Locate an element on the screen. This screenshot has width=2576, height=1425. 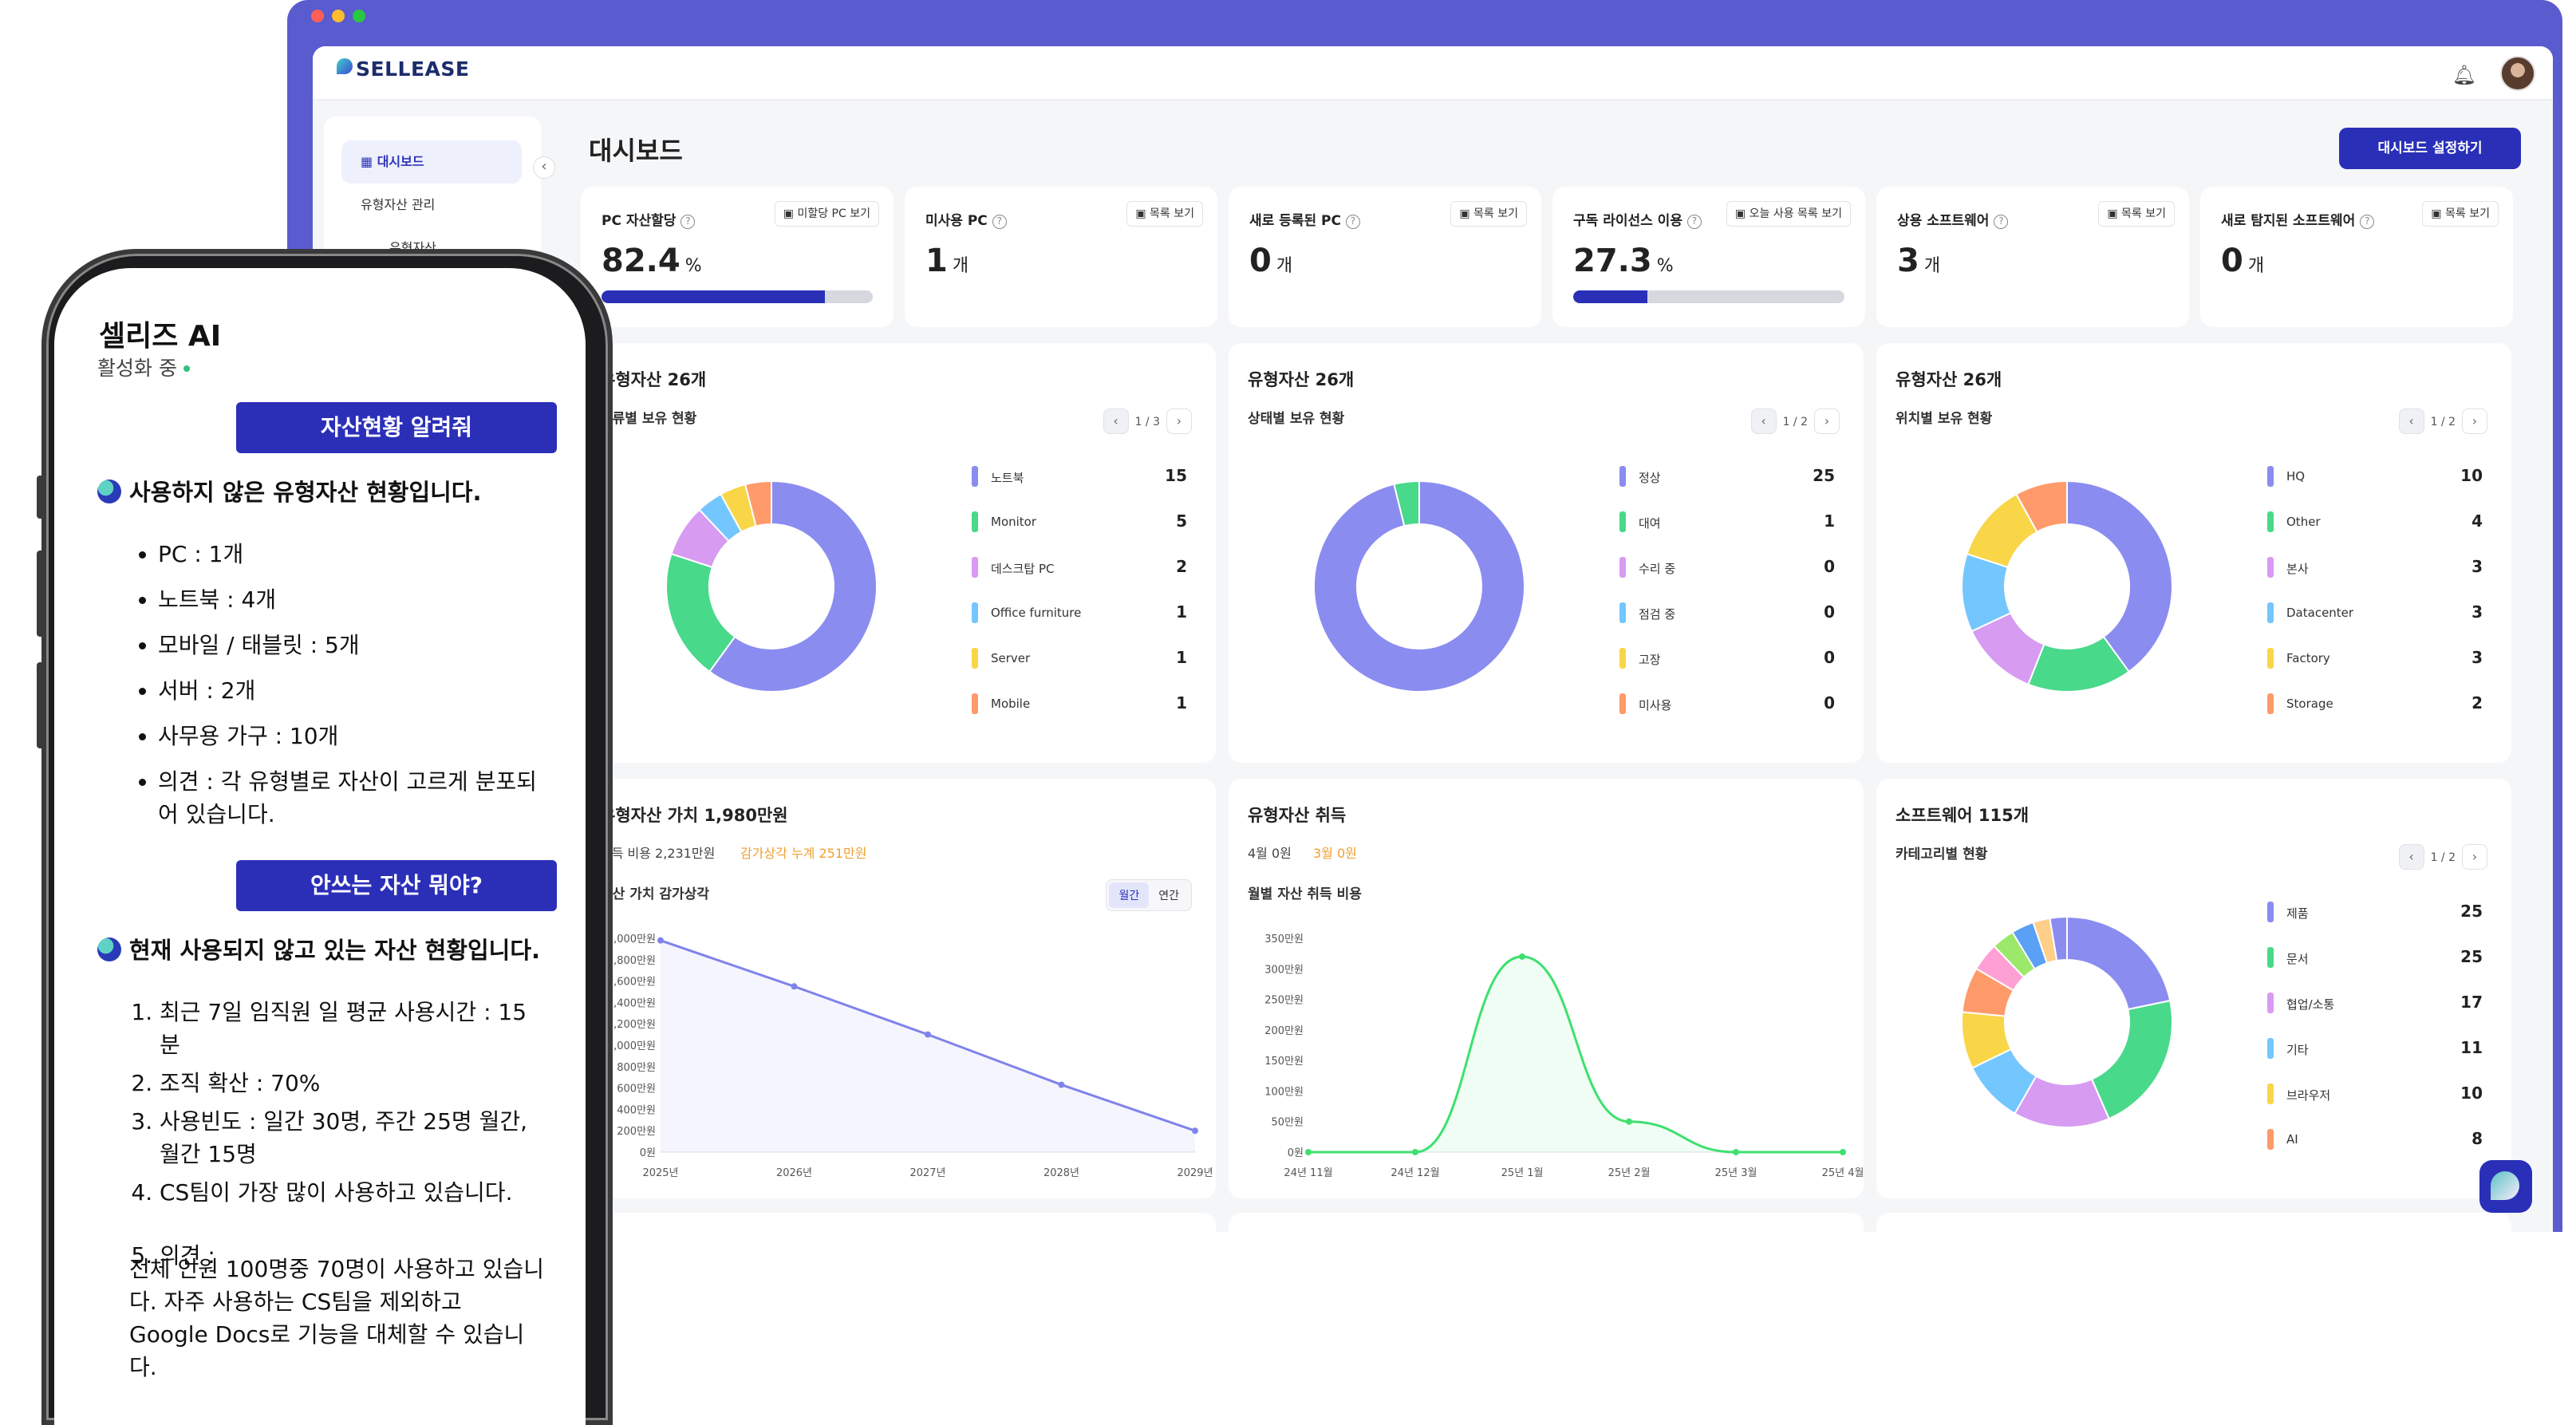
legend-item: Mobile 1 is located at coordinates (1079, 713).